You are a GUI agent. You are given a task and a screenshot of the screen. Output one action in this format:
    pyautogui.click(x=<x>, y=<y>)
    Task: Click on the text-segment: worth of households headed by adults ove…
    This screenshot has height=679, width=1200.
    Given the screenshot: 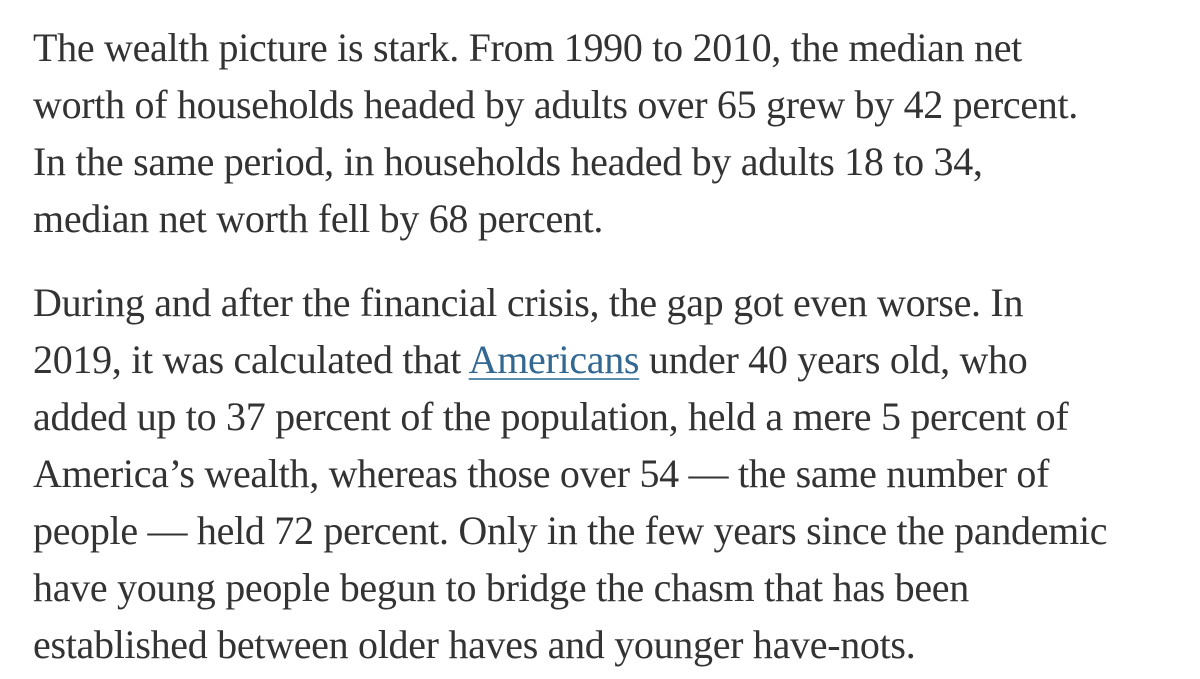 What is the action you would take?
    pyautogui.click(x=555, y=104)
    